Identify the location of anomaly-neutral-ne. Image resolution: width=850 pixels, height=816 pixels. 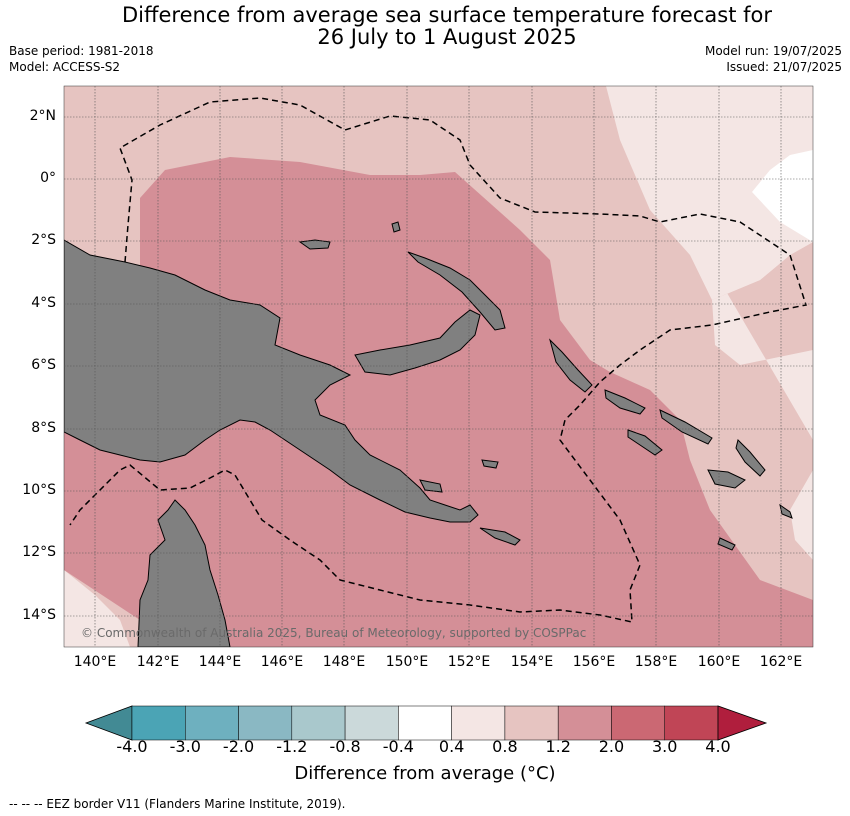
(782, 196).